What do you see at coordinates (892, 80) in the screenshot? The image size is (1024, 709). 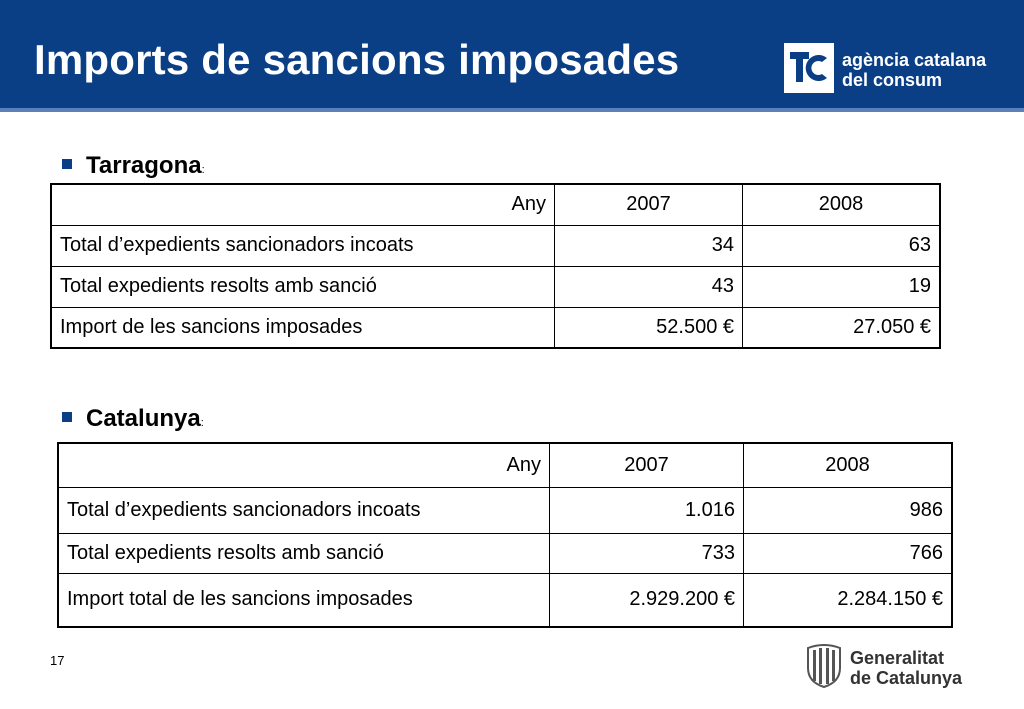 I see `agencia-logo-line2: del consum` at bounding box center [892, 80].